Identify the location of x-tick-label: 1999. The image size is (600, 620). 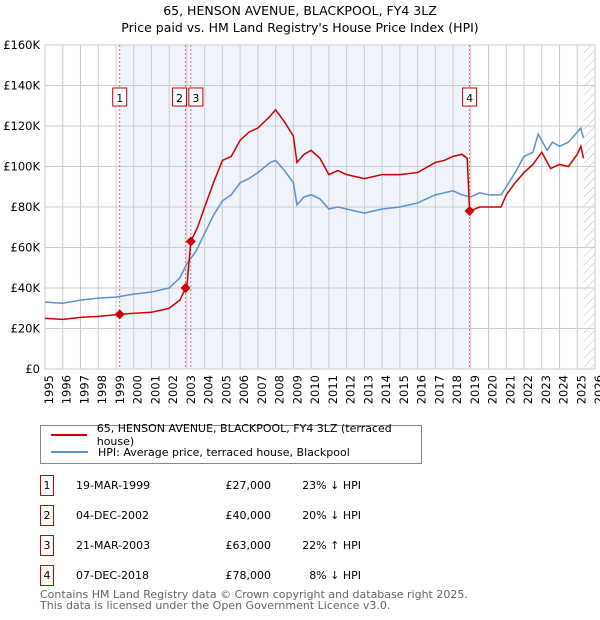
(120, 389).